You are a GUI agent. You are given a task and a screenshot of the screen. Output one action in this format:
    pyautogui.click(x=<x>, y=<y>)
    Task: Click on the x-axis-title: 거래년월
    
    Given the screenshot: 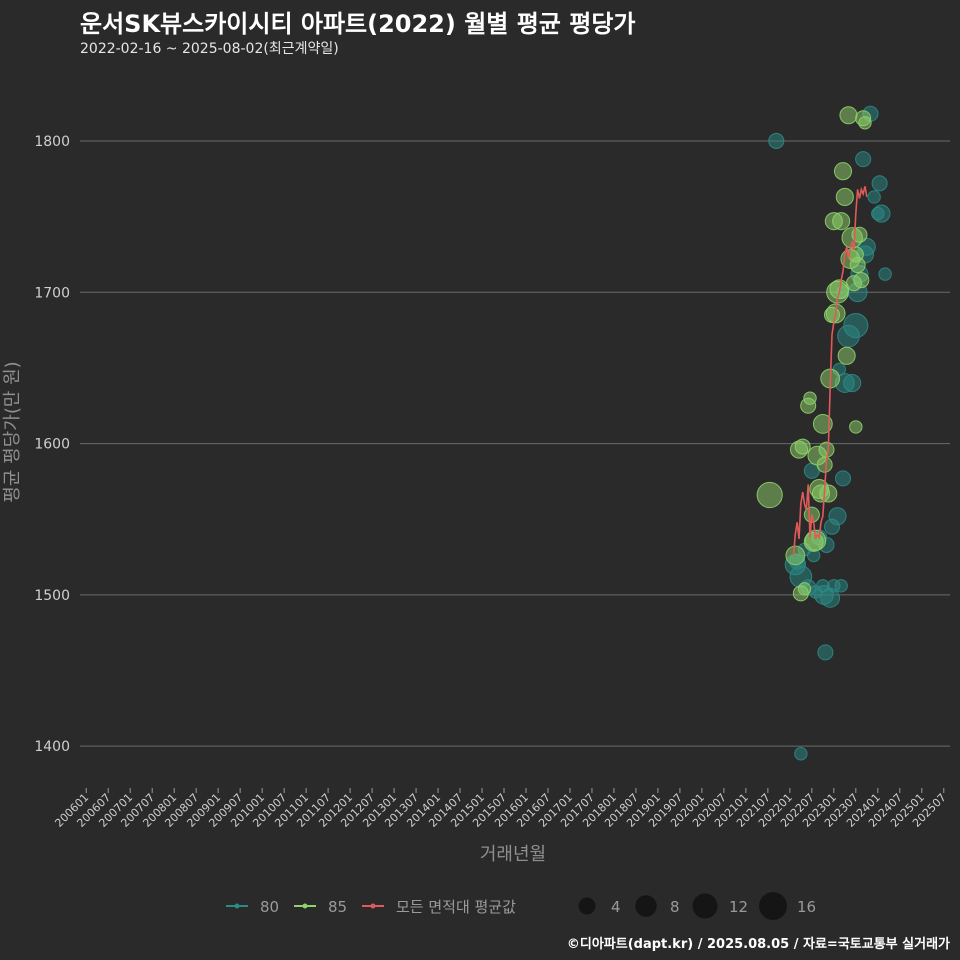 What is the action you would take?
    pyautogui.click(x=513, y=854)
    